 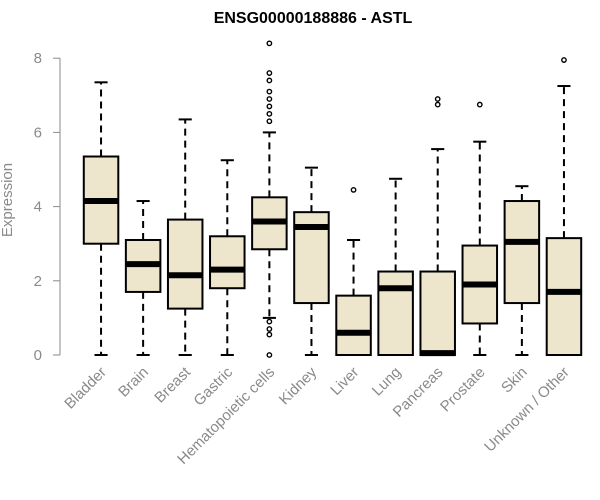 What do you see at coordinates (38, 207) in the screenshot?
I see `y-tick-label: 4` at bounding box center [38, 207].